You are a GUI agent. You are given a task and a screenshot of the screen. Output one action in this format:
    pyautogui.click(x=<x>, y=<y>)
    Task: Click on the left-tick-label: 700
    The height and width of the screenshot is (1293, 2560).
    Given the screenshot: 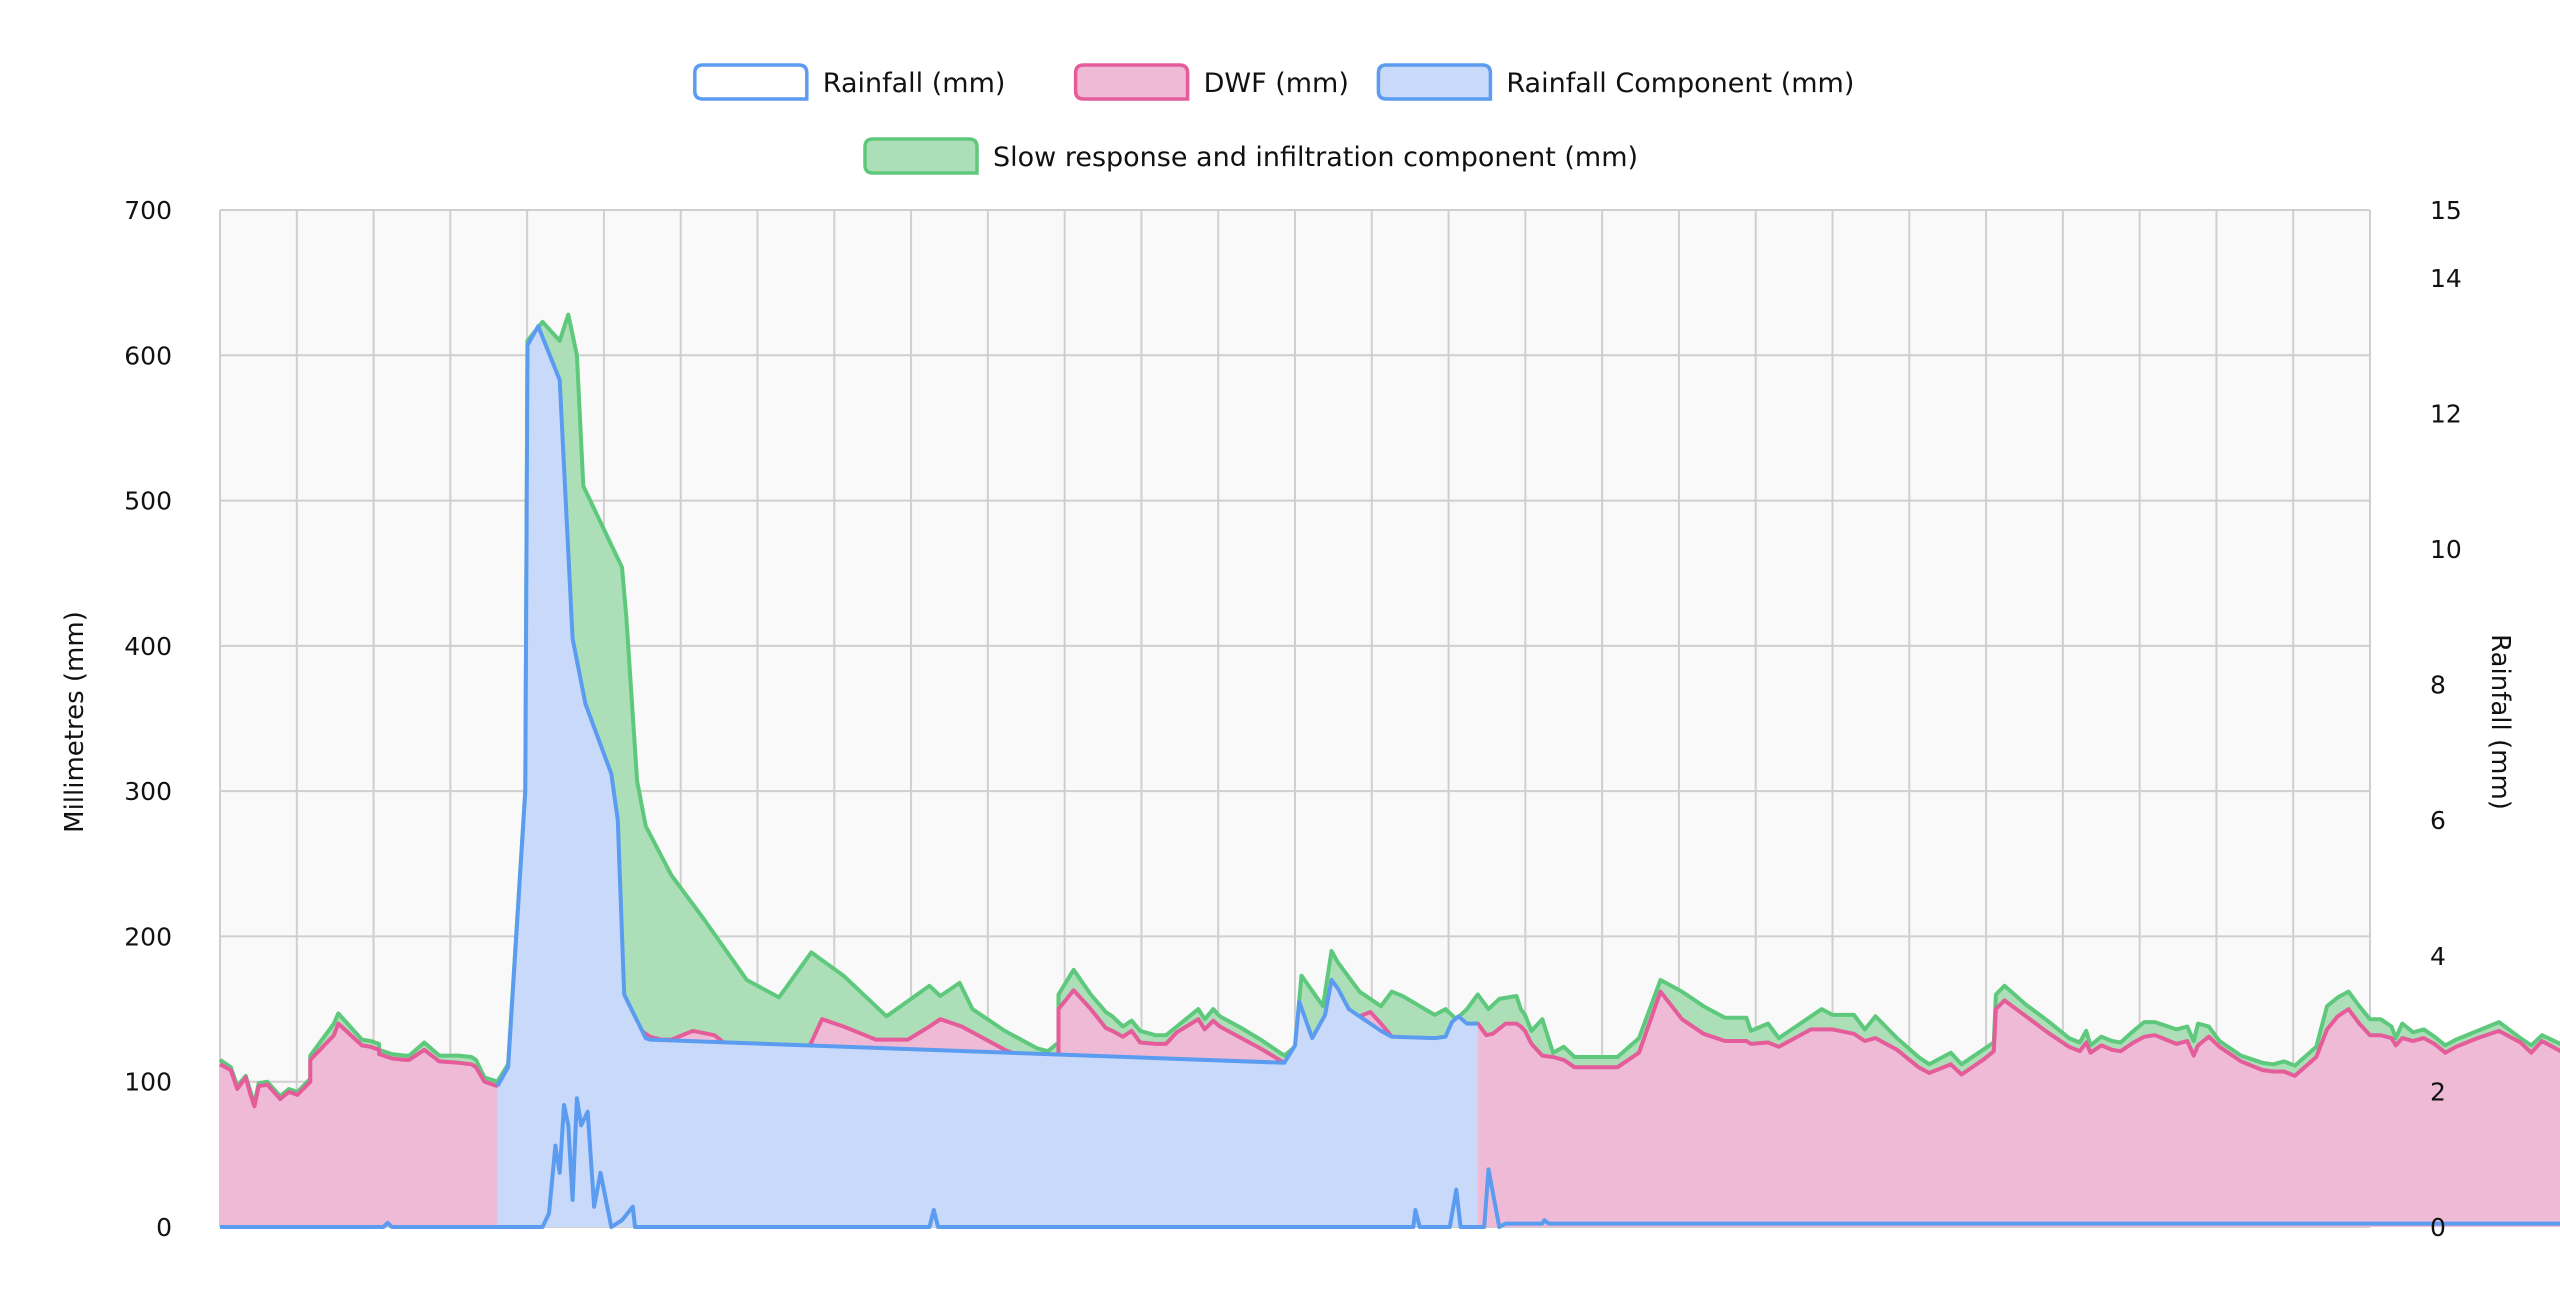 What is the action you would take?
    pyautogui.click(x=148, y=210)
    